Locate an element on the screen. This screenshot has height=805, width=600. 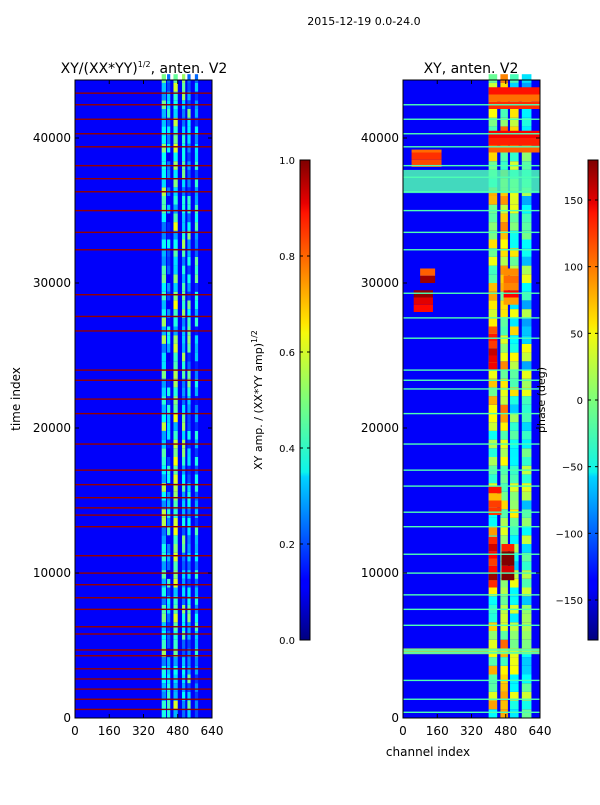
colorbar-tick-label: 100 is located at coordinates (573, 268).